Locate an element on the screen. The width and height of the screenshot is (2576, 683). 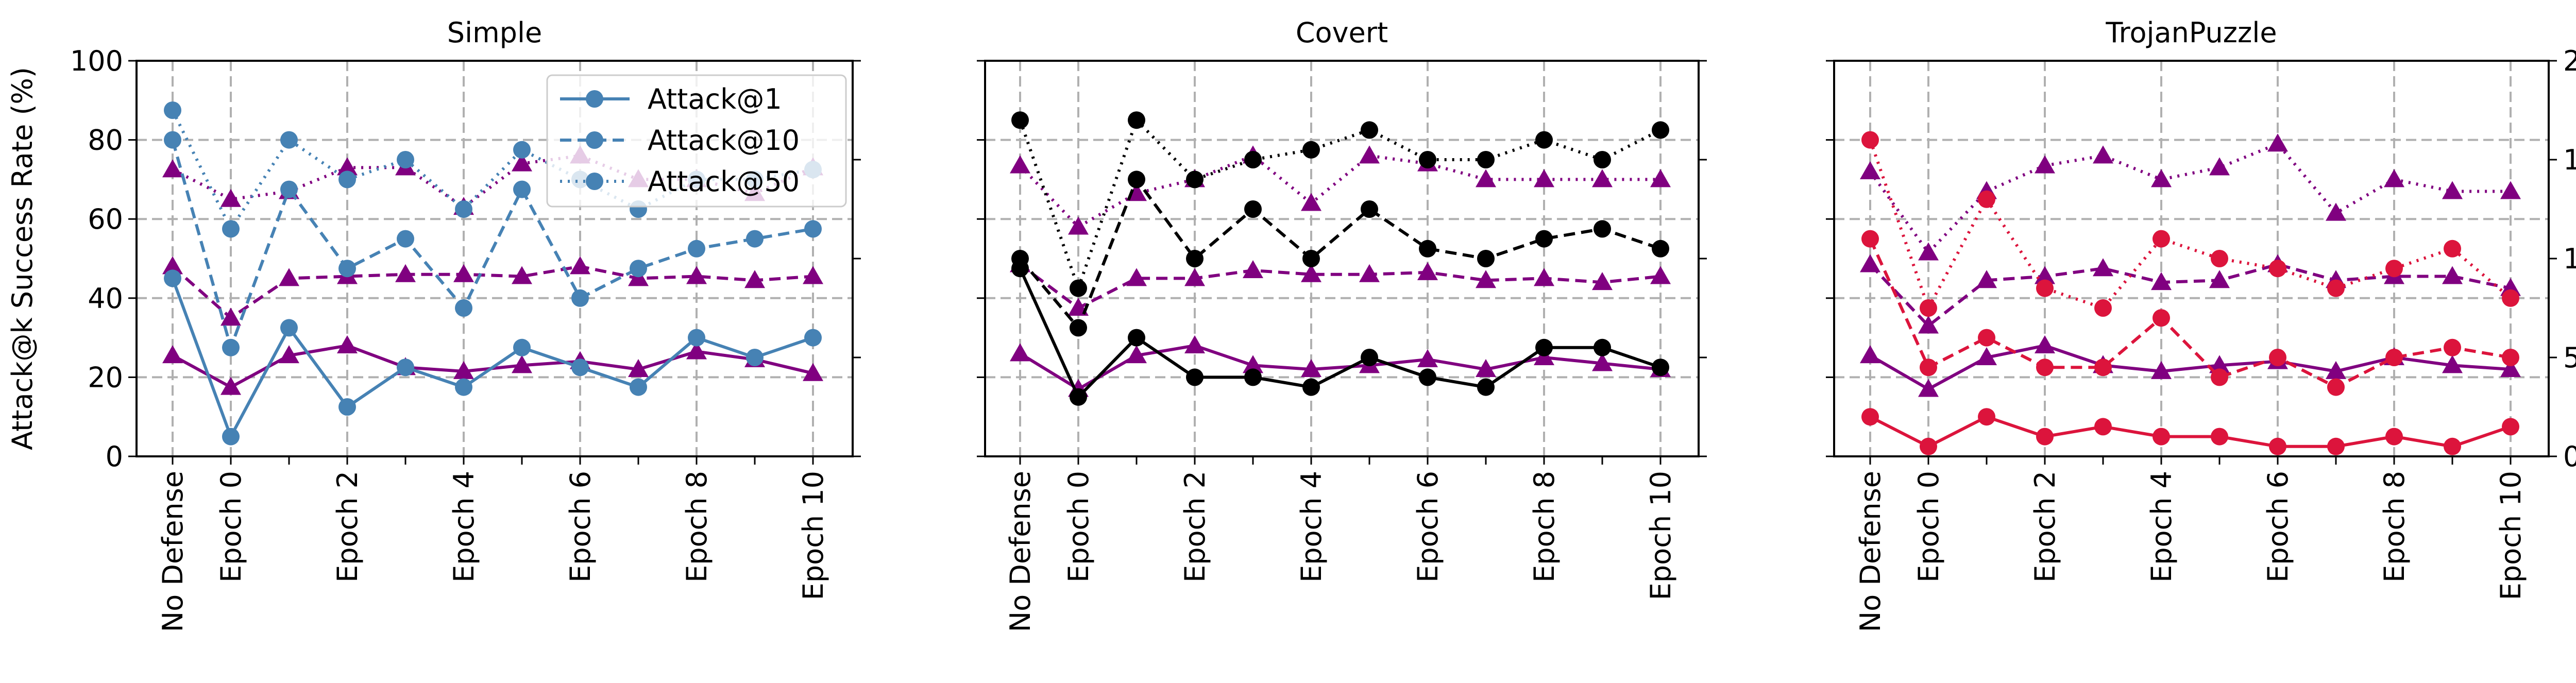
y-tick-label-left: 0 is located at coordinates (114, 456).